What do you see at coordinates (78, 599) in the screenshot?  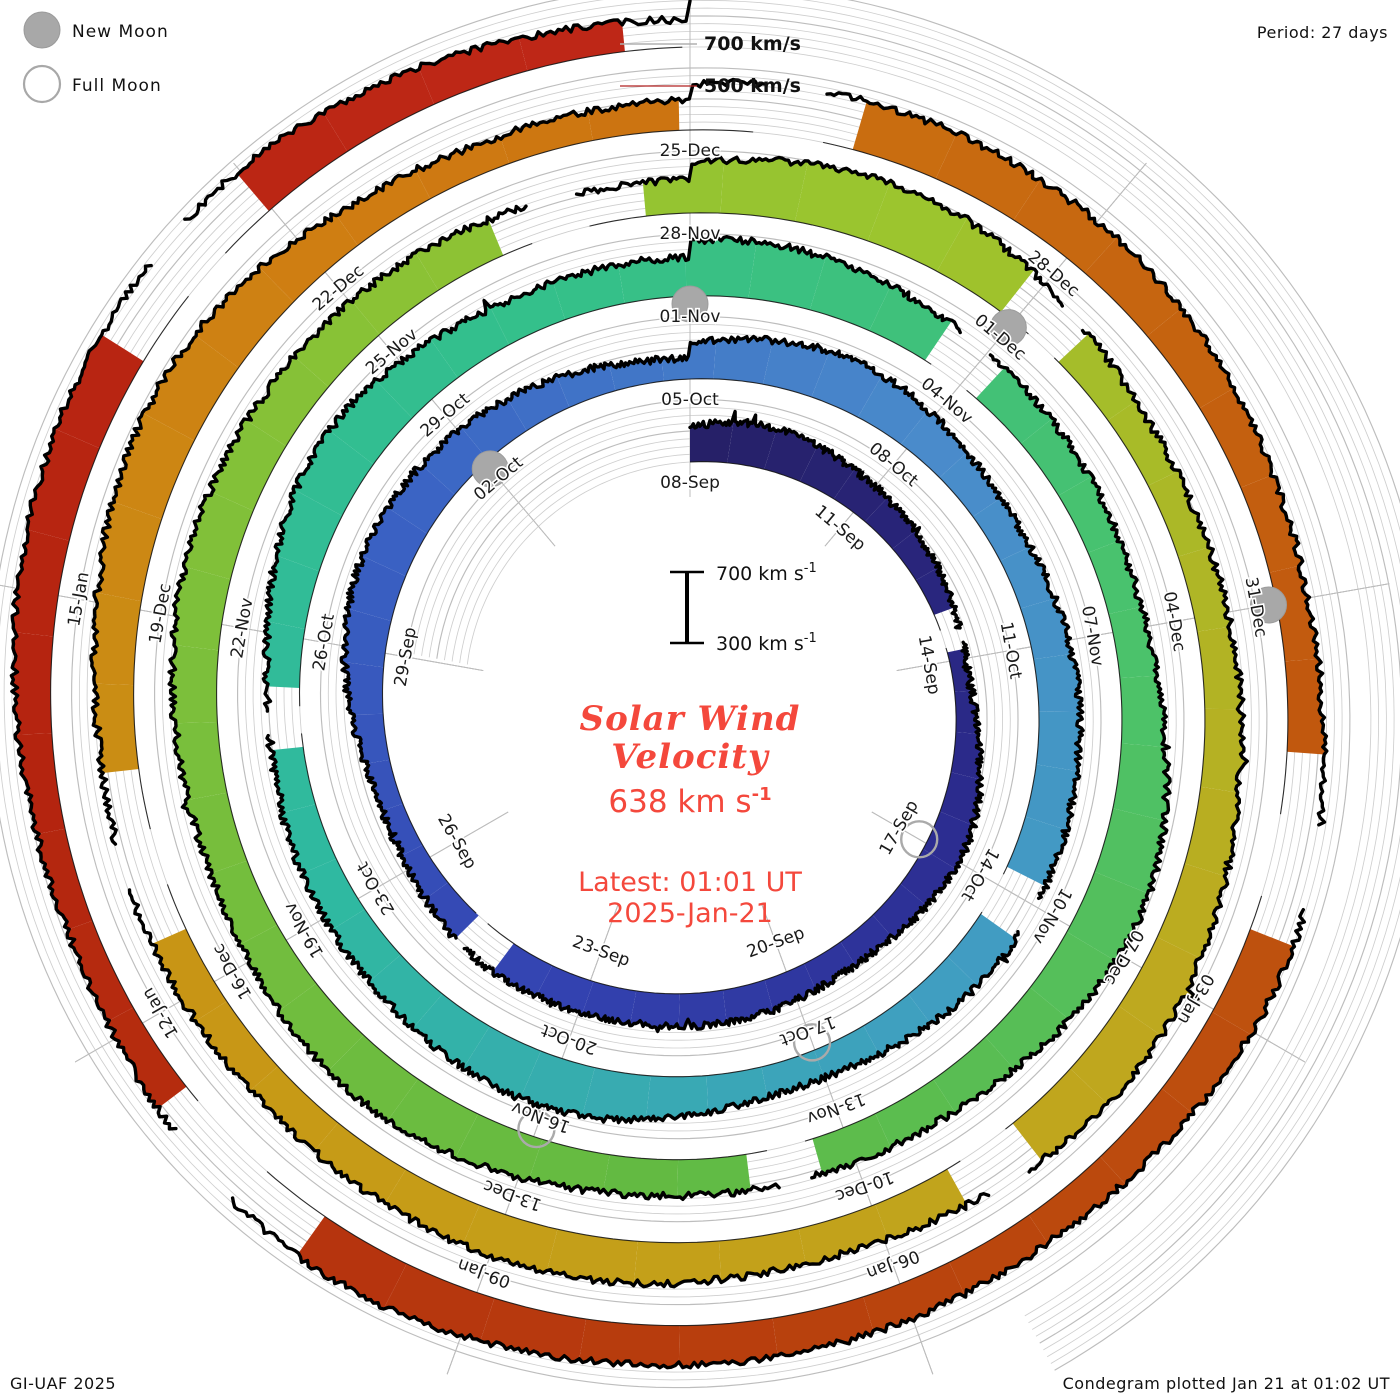 I see `date-label-text: 15-Jan` at bounding box center [78, 599].